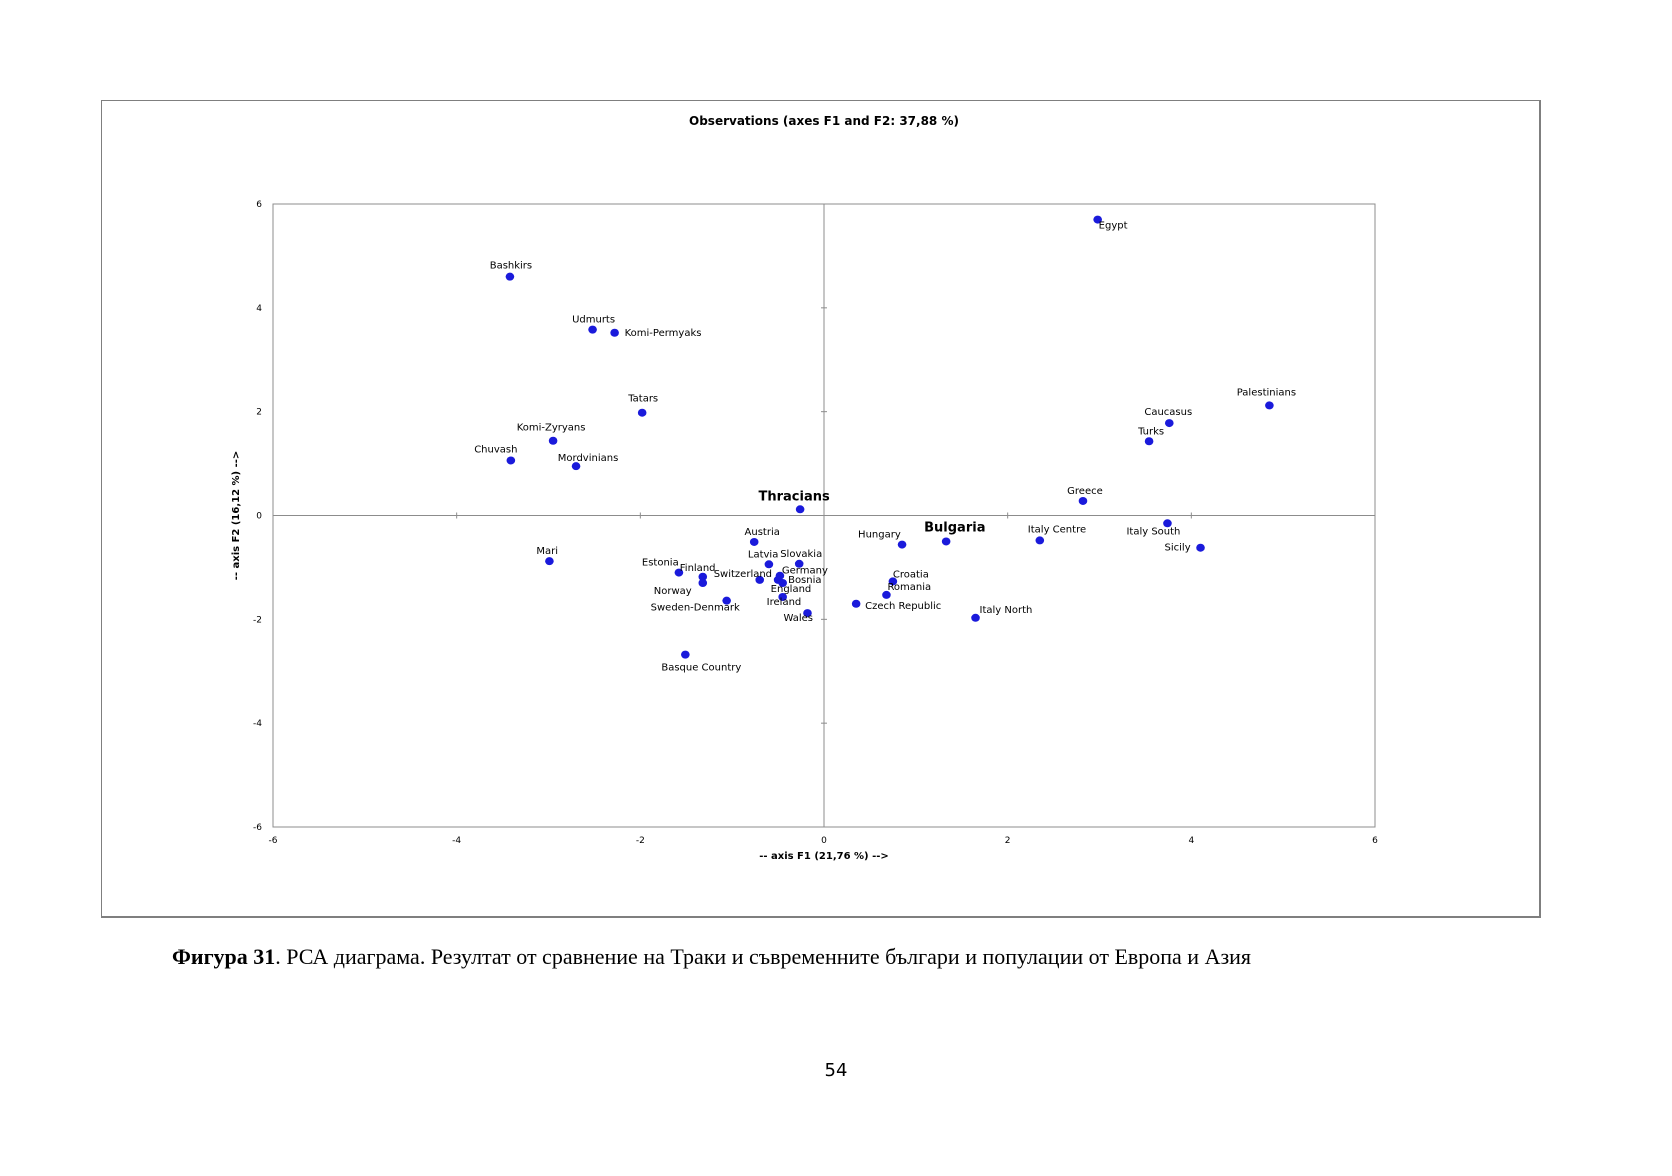 The height and width of the screenshot is (1176, 1672). I want to click on x-tick-label: 4, so click(1191, 841).